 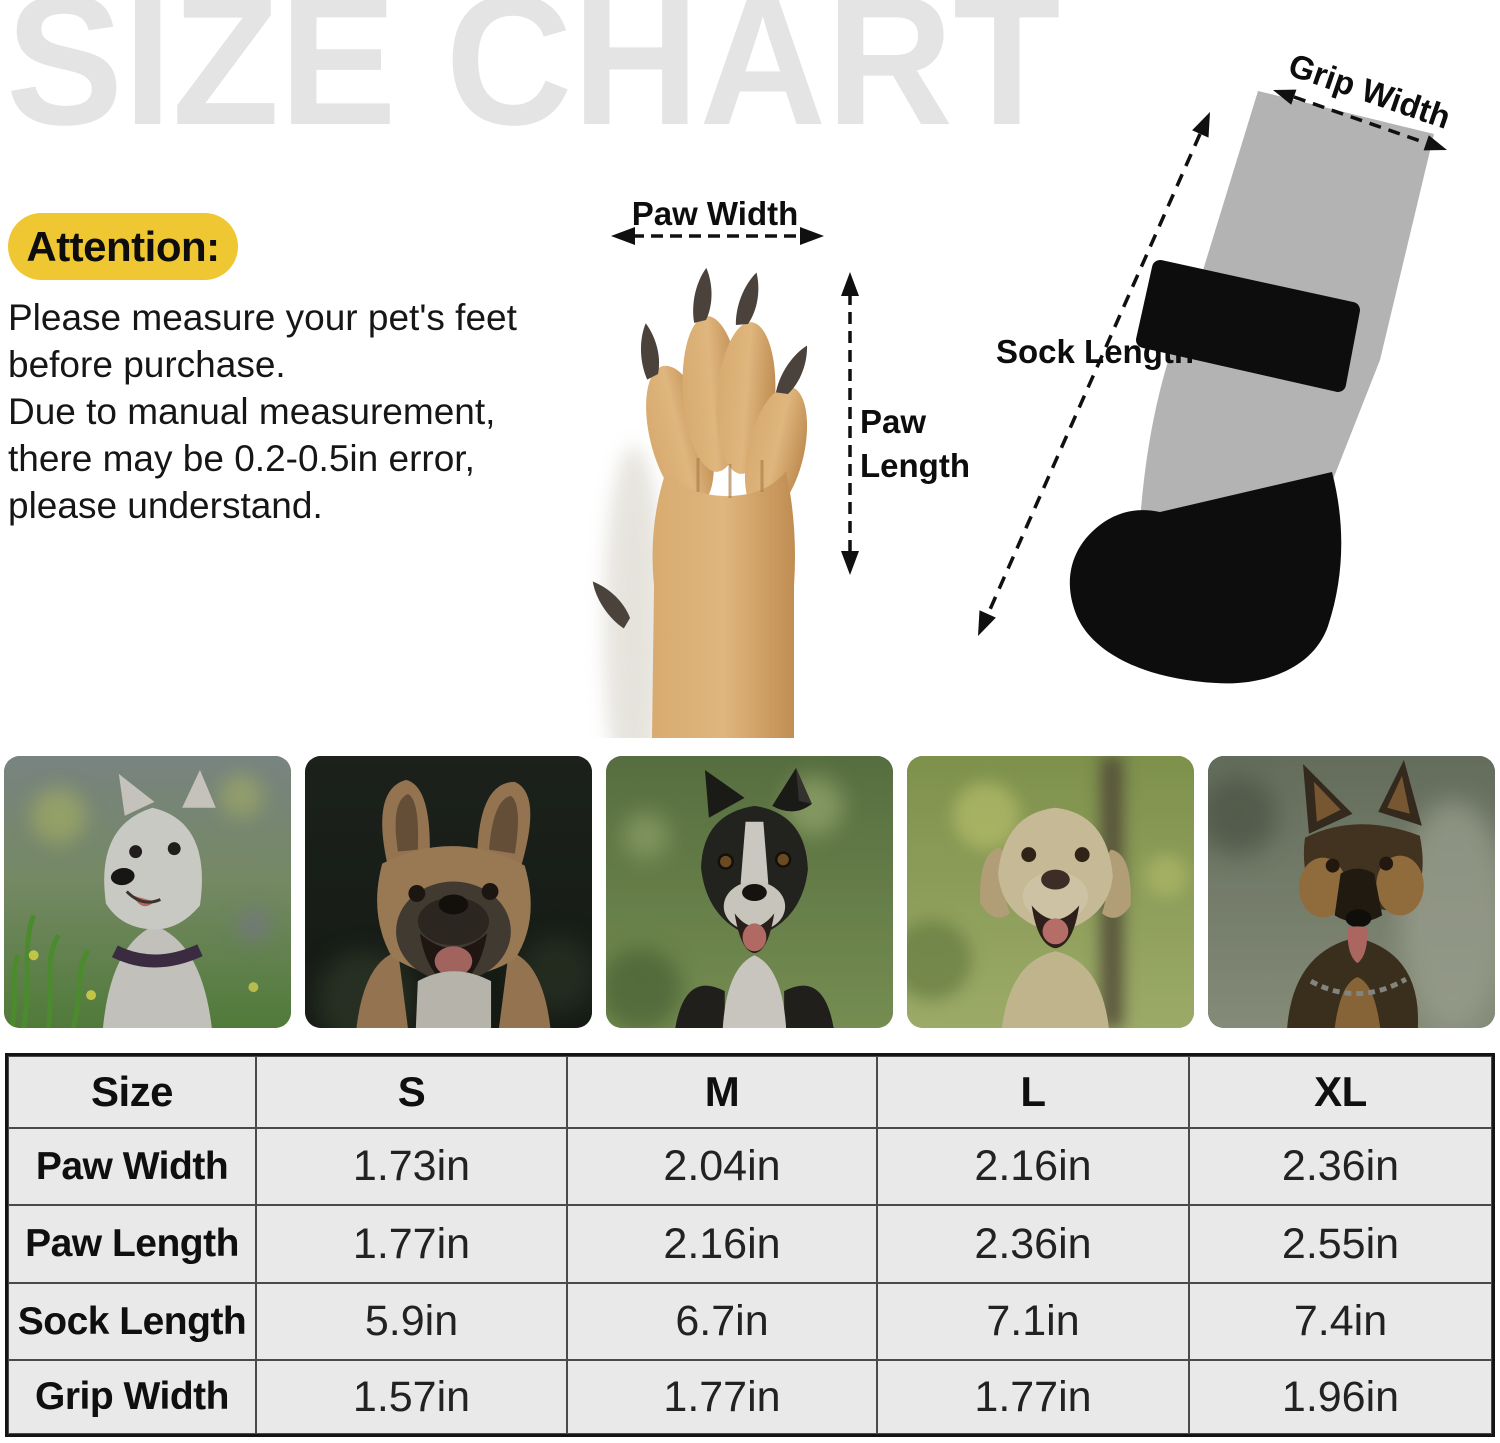 What do you see at coordinates (915, 443) in the screenshot?
I see `paw-length-label: Paw Length` at bounding box center [915, 443].